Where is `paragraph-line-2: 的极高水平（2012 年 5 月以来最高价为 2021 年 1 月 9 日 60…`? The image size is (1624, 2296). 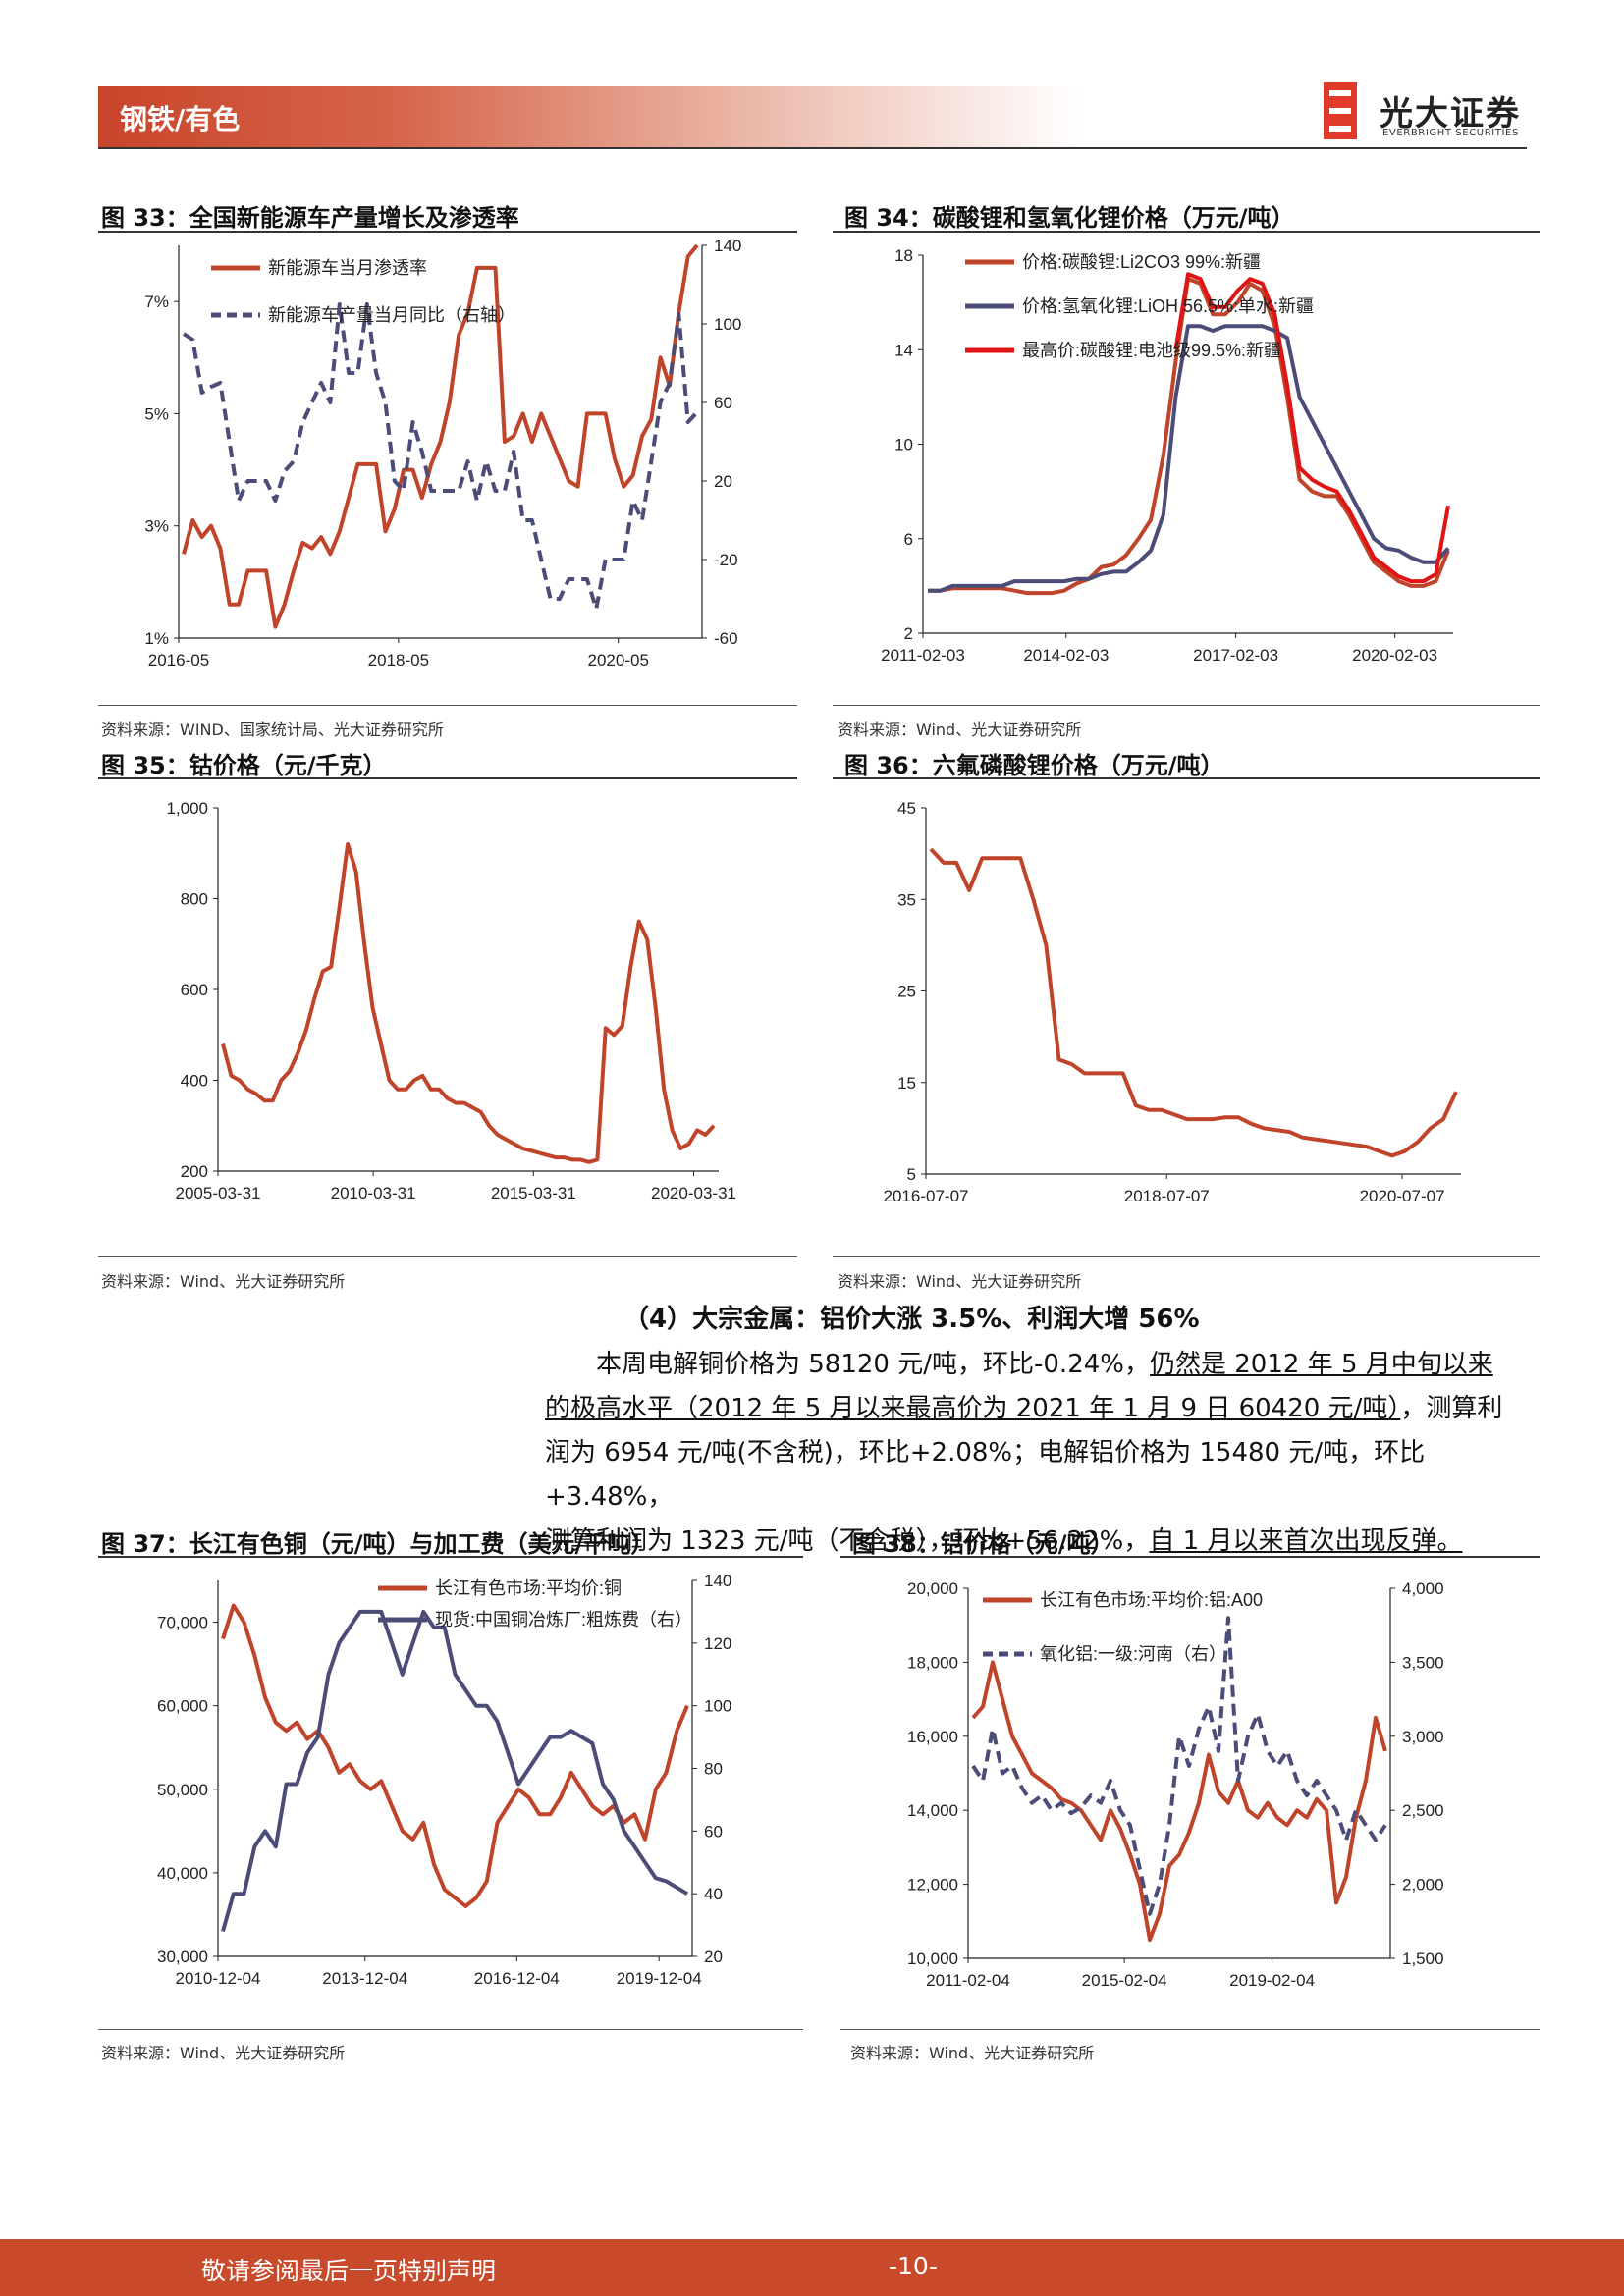
paragraph-line-2: 的极高水平（2012 年 5 月以来最高价为 2021 年 1 月 9 日 60… is located at coordinates (1033, 1409).